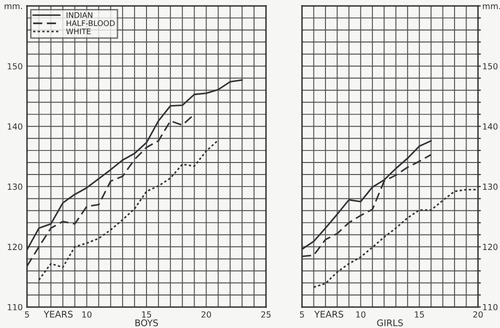 The height and width of the screenshot is (328, 500). What do you see at coordinates (390, 322) in the screenshot?
I see `x-axis-title: GIRLS` at bounding box center [390, 322].